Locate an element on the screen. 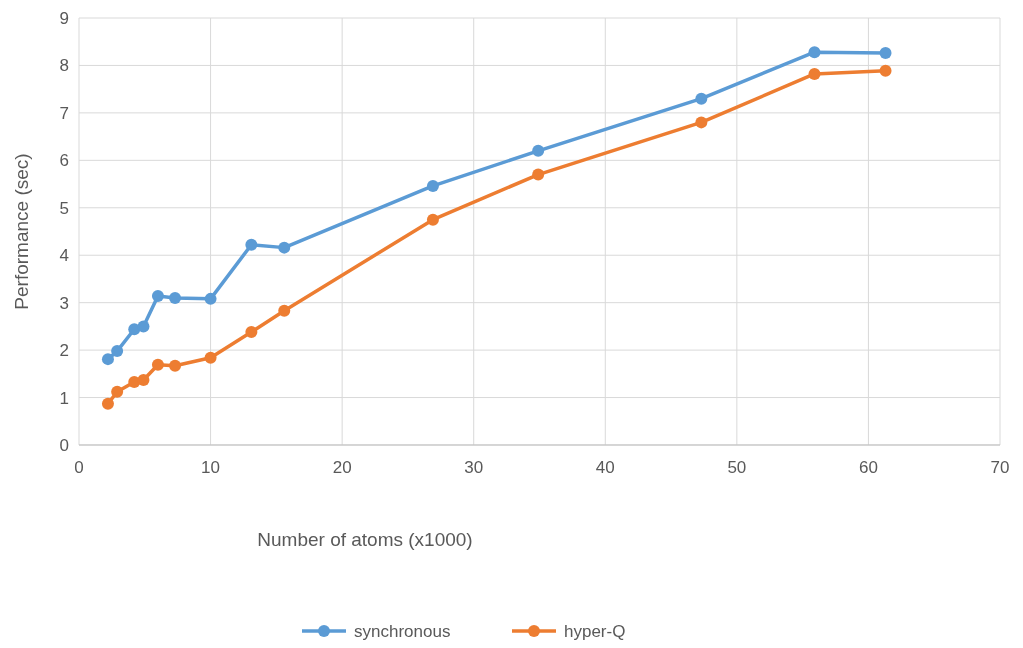 Image resolution: width=1023 pixels, height=648 pixels. y-tick-label: 3 is located at coordinates (64, 303).